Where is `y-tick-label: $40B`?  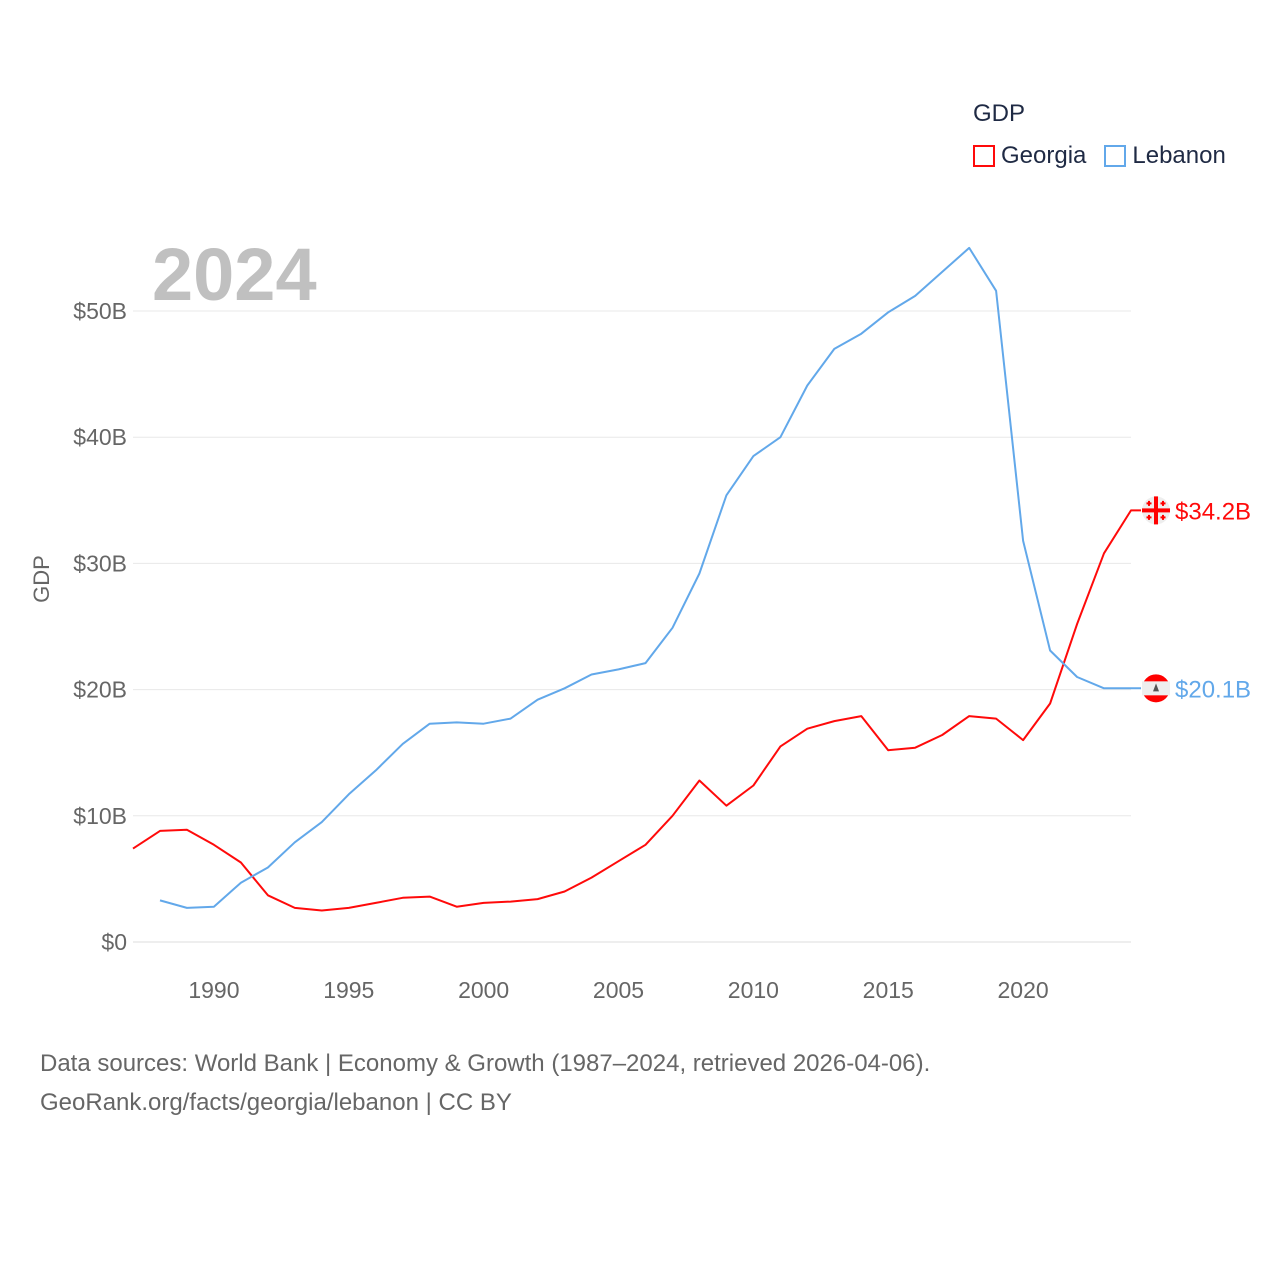 y-tick-label: $40B is located at coordinates (100, 437).